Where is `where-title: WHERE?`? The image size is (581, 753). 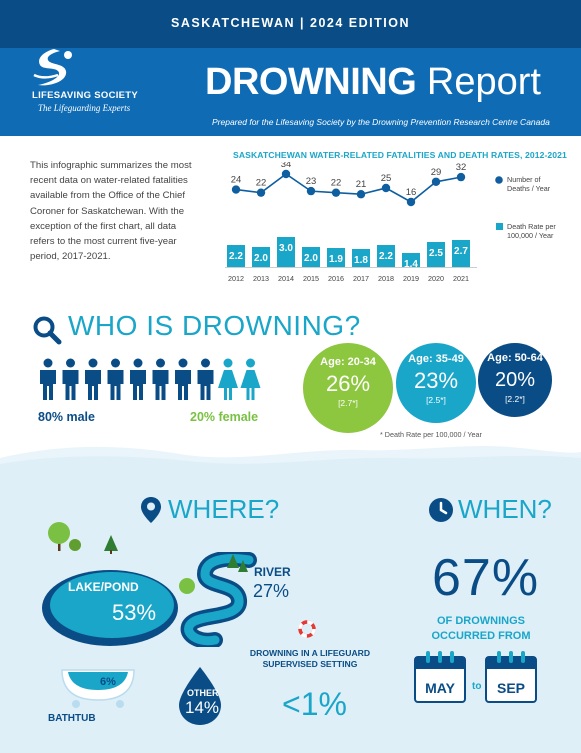 where-title: WHERE? is located at coordinates (224, 509).